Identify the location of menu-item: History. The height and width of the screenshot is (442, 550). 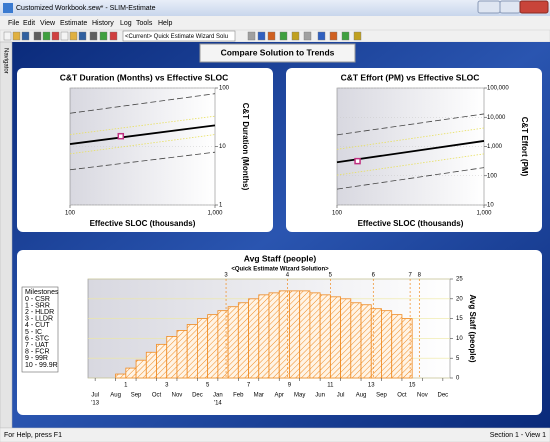
(103, 23).